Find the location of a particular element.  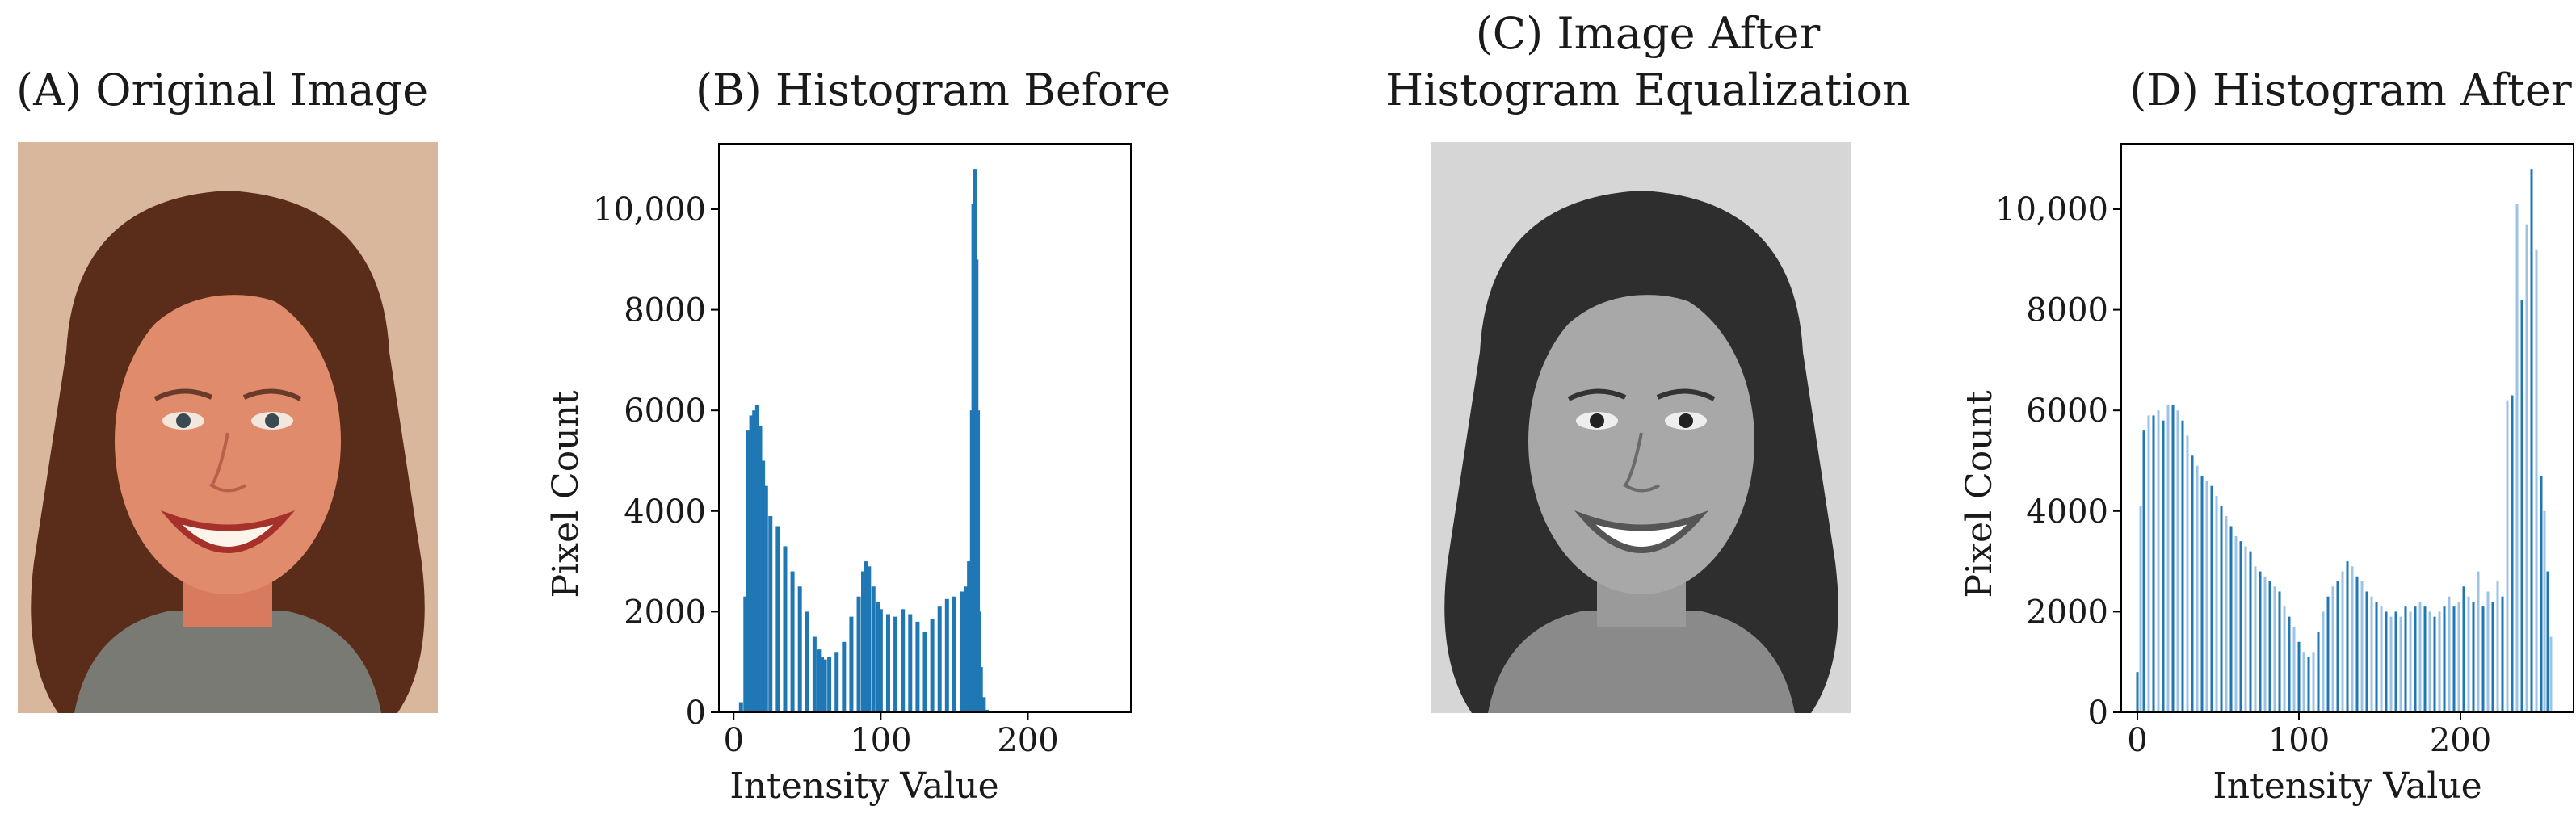

x-tick-label: 200 is located at coordinates (2460, 740).